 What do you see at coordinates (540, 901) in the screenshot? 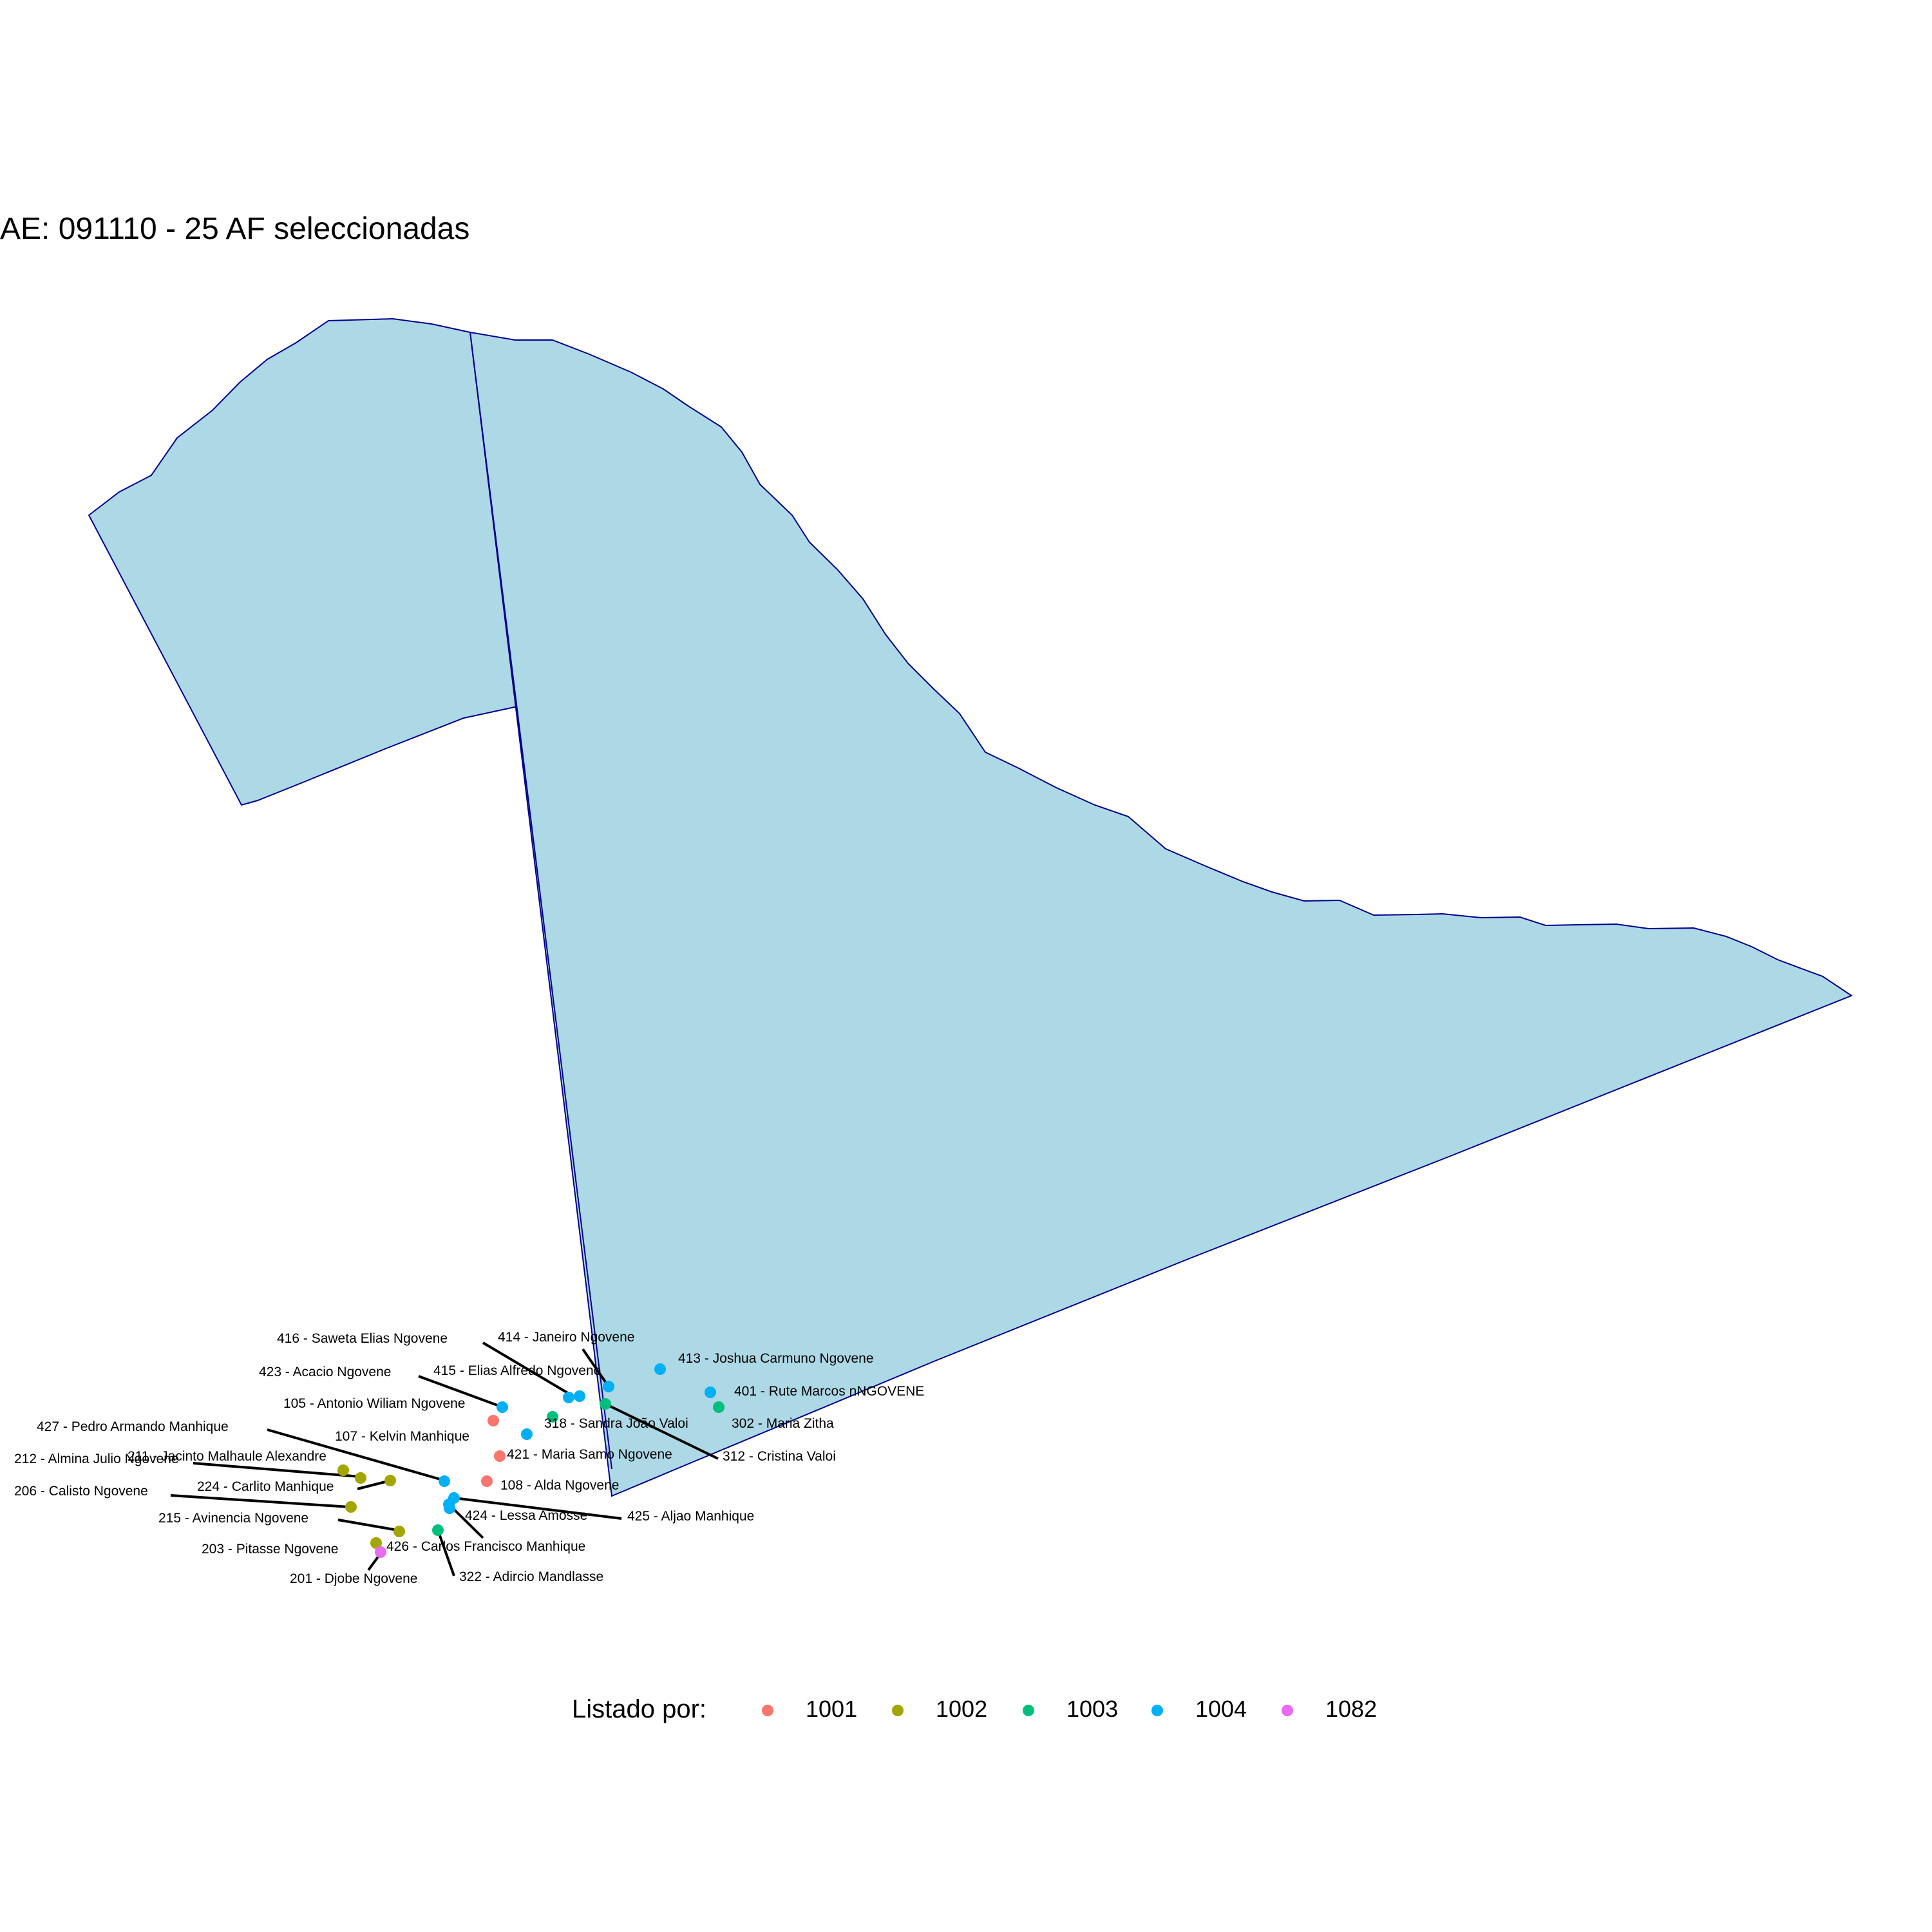
I see `region-divider` at bounding box center [540, 901].